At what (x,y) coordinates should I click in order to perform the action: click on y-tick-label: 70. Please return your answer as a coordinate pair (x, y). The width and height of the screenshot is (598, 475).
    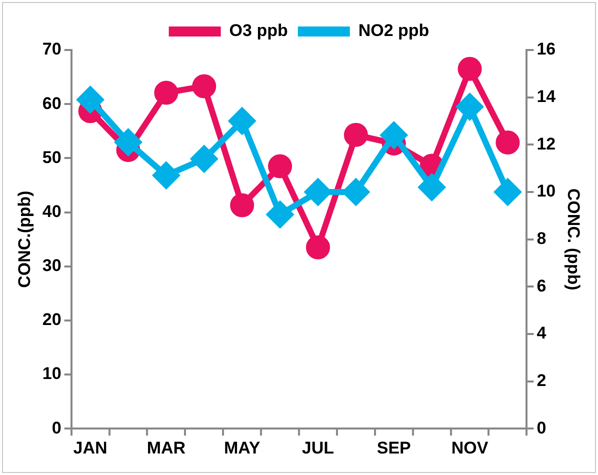
    Looking at the image, I should click on (52, 49).